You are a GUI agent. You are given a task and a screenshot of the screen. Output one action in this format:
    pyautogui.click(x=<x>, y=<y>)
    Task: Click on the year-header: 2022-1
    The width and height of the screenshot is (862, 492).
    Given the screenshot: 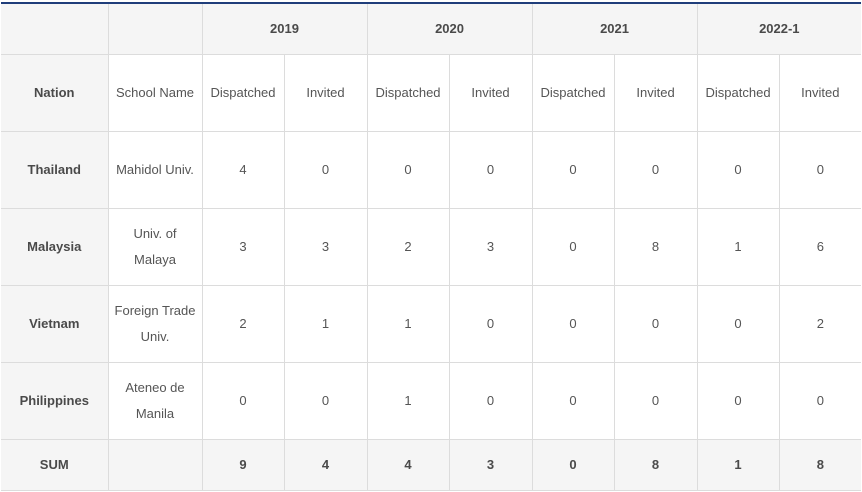 What is the action you would take?
    pyautogui.click(x=779, y=28)
    